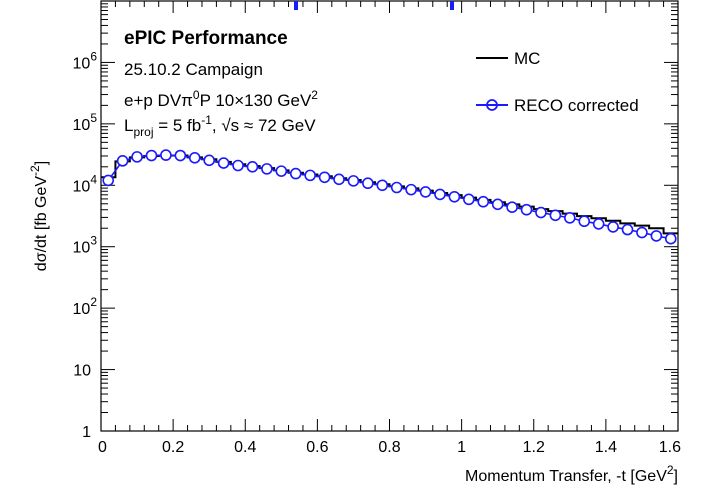  I want to click on y-axis-title: dσ/dt [fb GeV-2], so click(39, 216).